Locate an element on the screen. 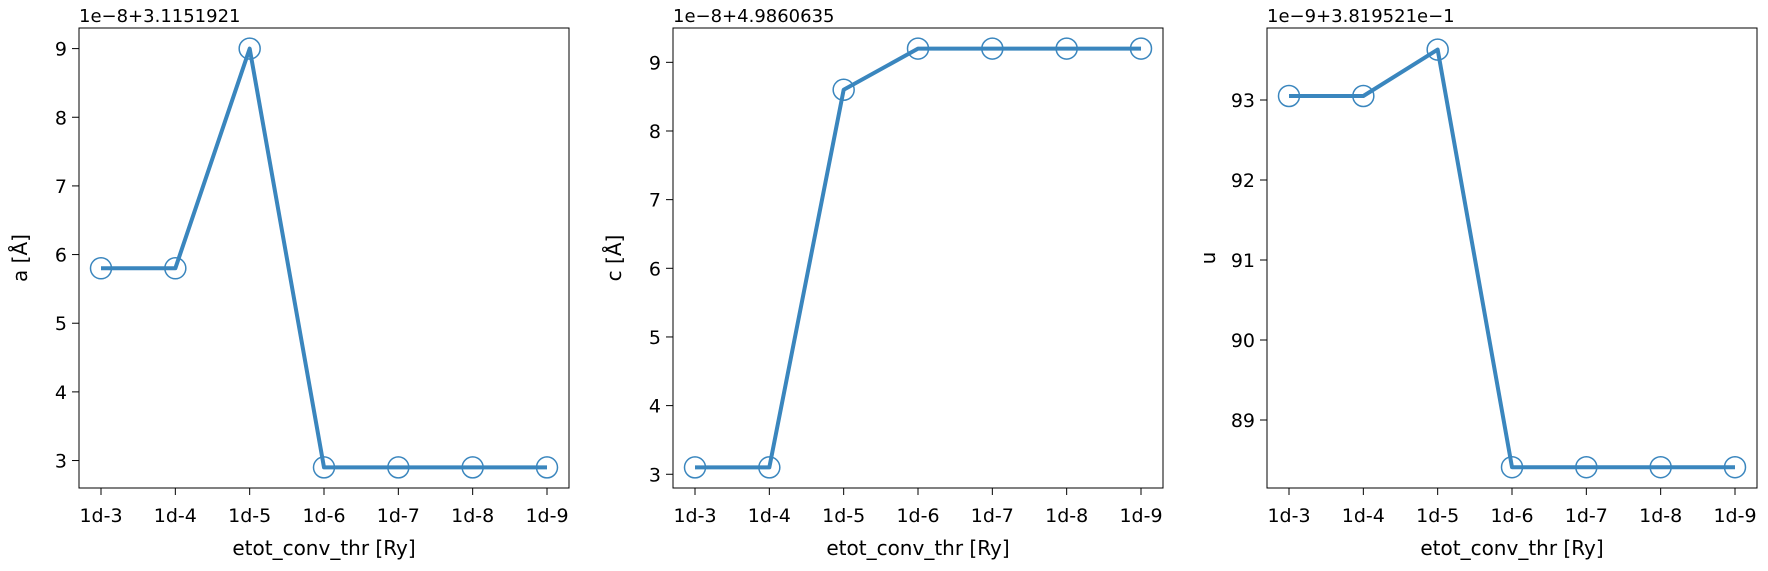 This screenshot has width=1768, height=571. y-axis-label: c [Å] is located at coordinates (614, 258).